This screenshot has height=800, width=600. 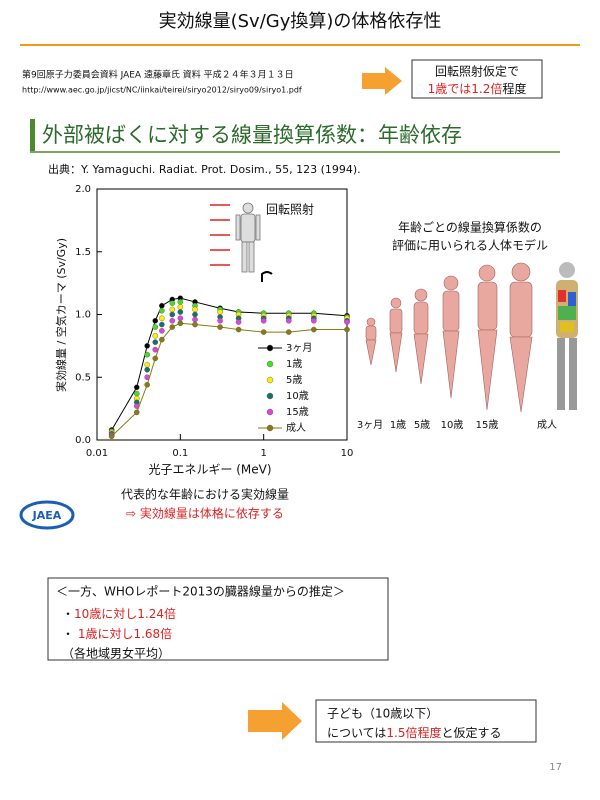 What do you see at coordinates (248, 237) in the screenshot?
I see `human-figure` at bounding box center [248, 237].